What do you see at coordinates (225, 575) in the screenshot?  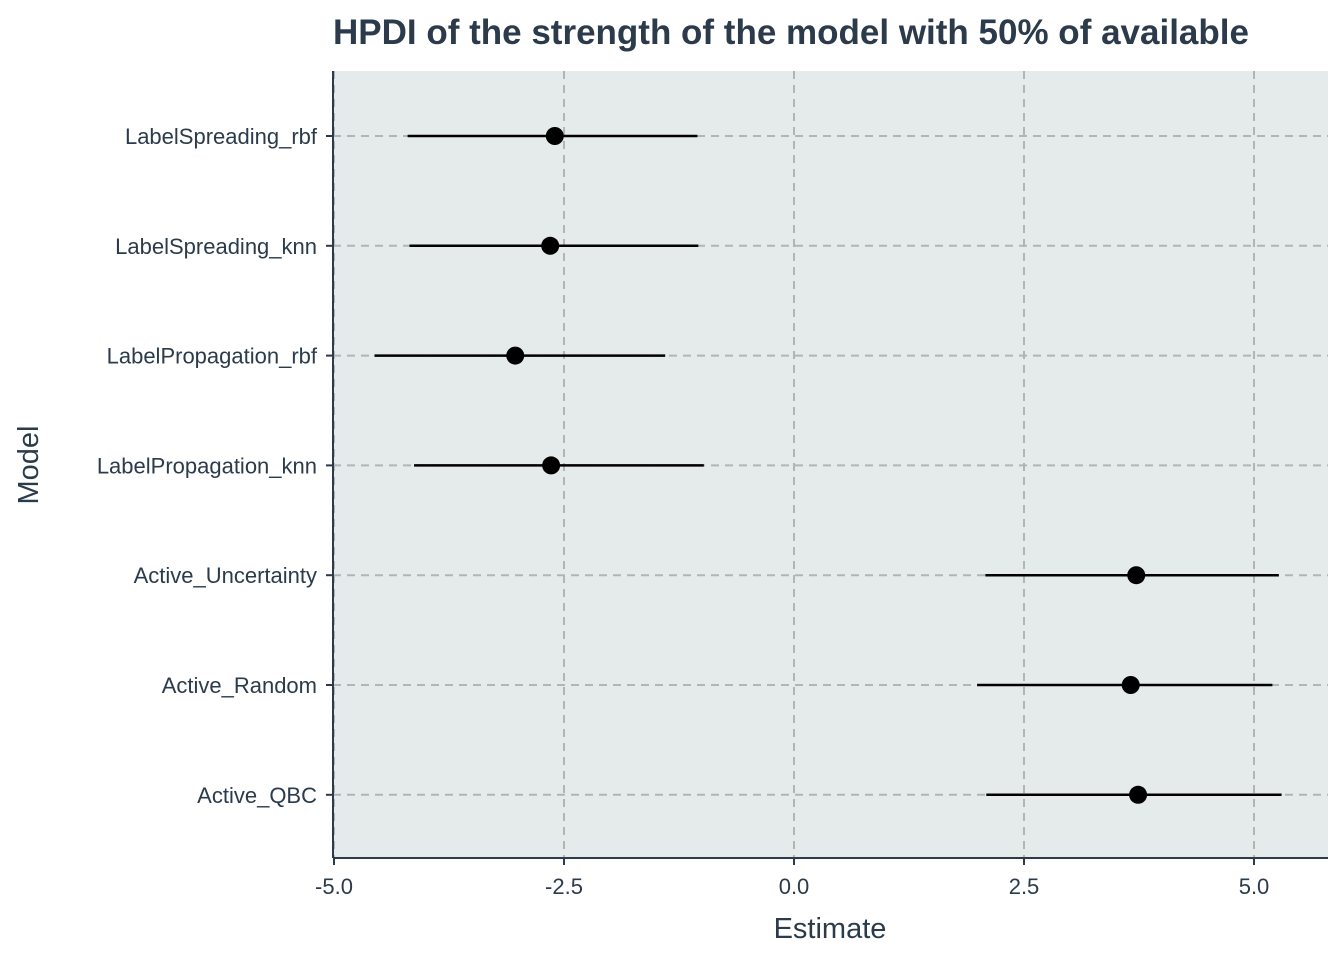 I see `y-tick-label: Active_Uncertainty` at bounding box center [225, 575].